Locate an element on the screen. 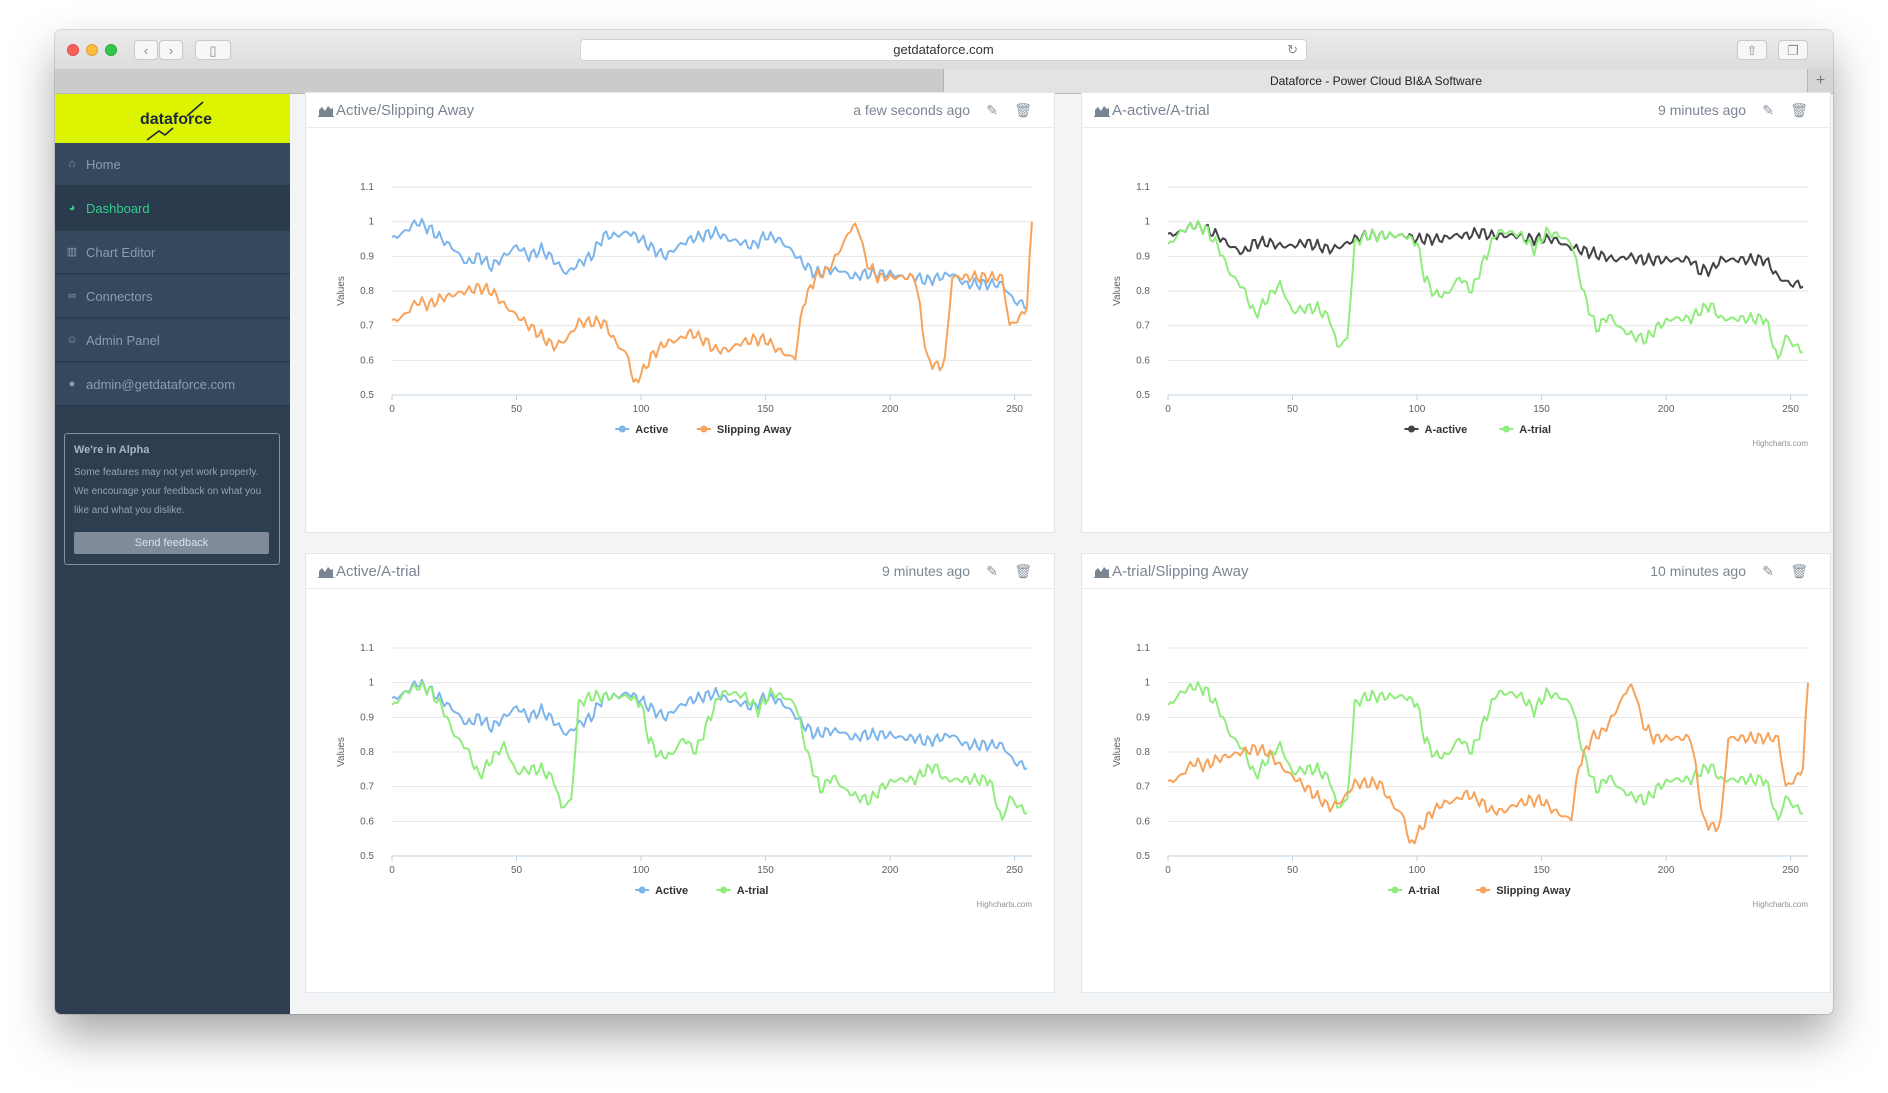 The height and width of the screenshot is (1093, 1888). x-tick-label: 150 is located at coordinates (765, 409).